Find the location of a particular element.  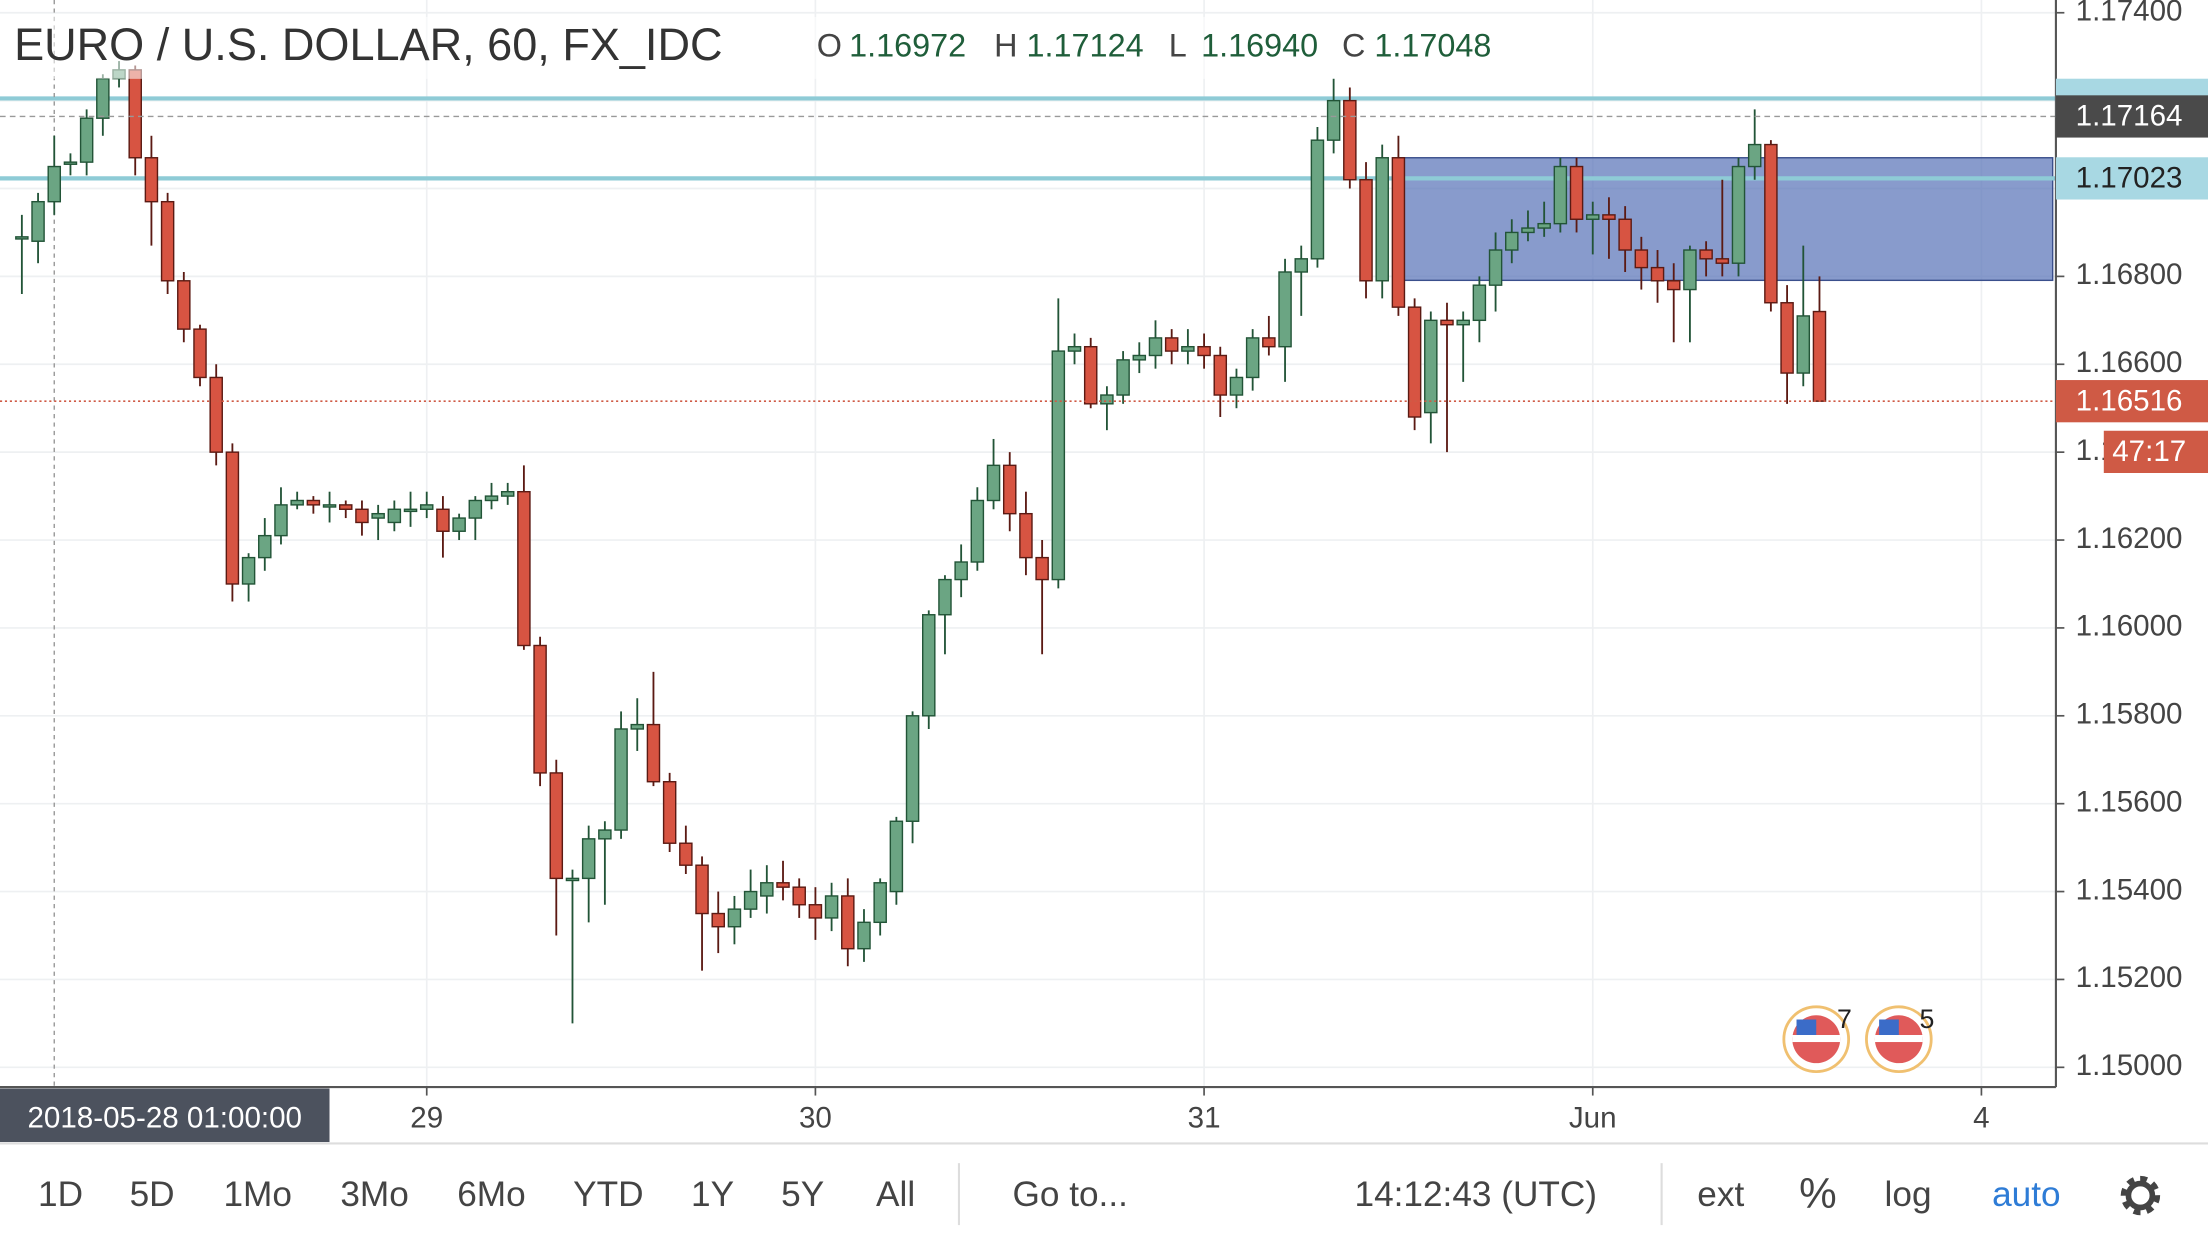

range-button: 3Mo is located at coordinates (374, 1194).